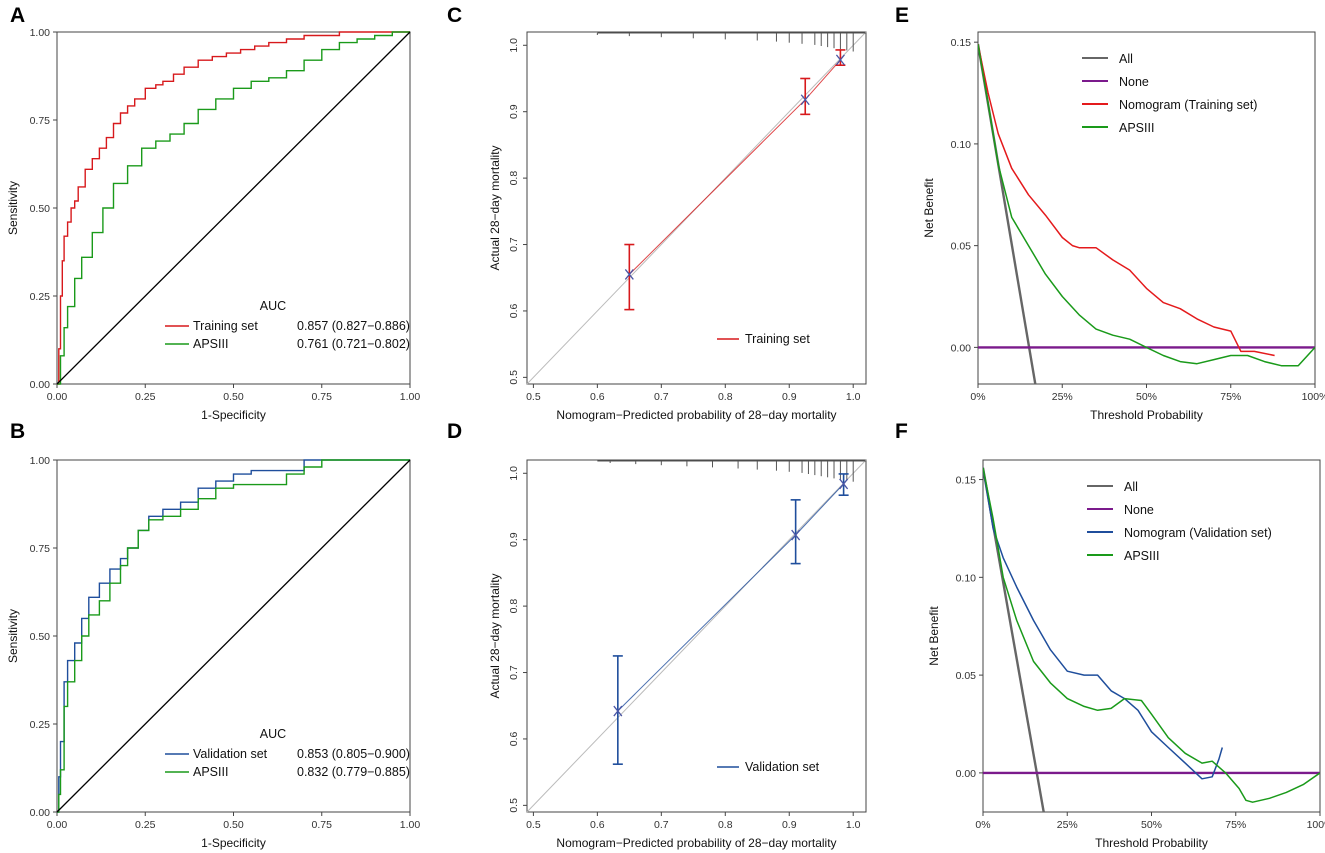 The width and height of the screenshot is (1325, 853). Describe the element at coordinates (514, 178) in the screenshot. I see `panel-c-ytick-label: 0.8` at that location.